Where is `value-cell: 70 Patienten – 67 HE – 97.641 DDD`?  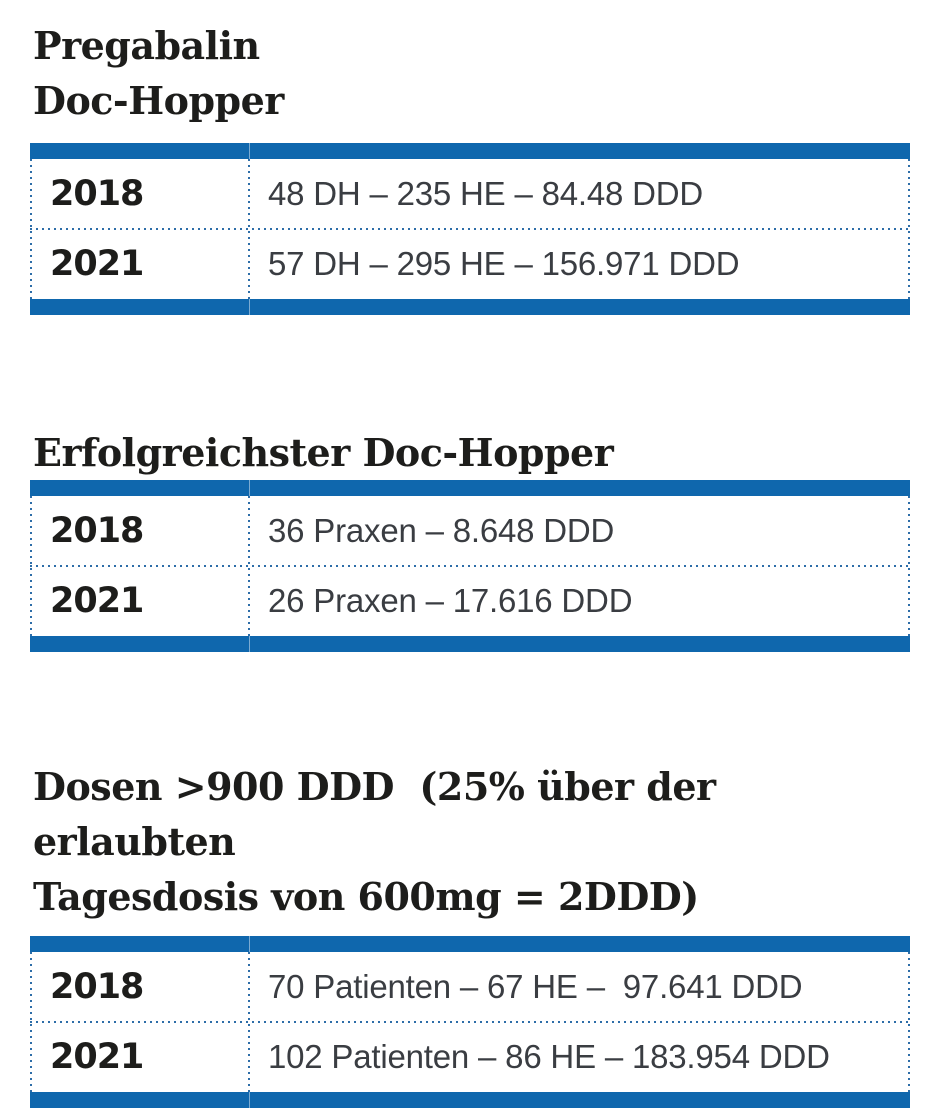
value-cell: 70 Patienten – 67 HE – 97.641 DDD is located at coordinates (535, 986).